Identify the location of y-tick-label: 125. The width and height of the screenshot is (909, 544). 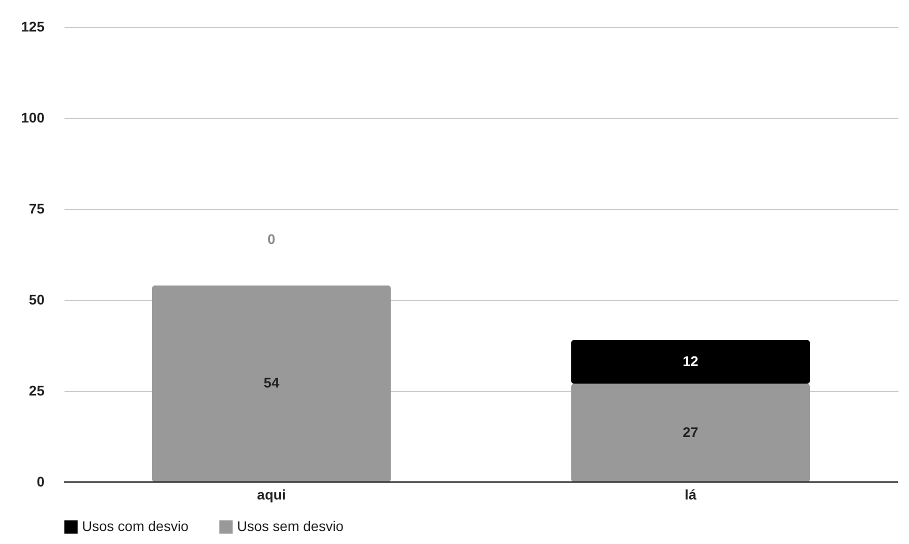
(33, 26).